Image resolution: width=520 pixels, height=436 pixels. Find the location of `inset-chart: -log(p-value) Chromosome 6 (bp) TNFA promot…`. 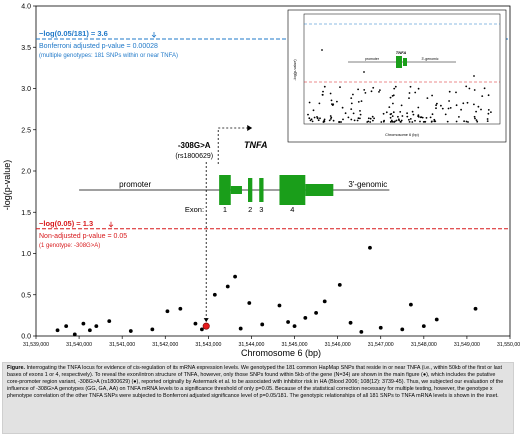

inset-chart: -log(p-value) Chromosome 6 (bp) TNFA promot… is located at coordinates (397, 76).